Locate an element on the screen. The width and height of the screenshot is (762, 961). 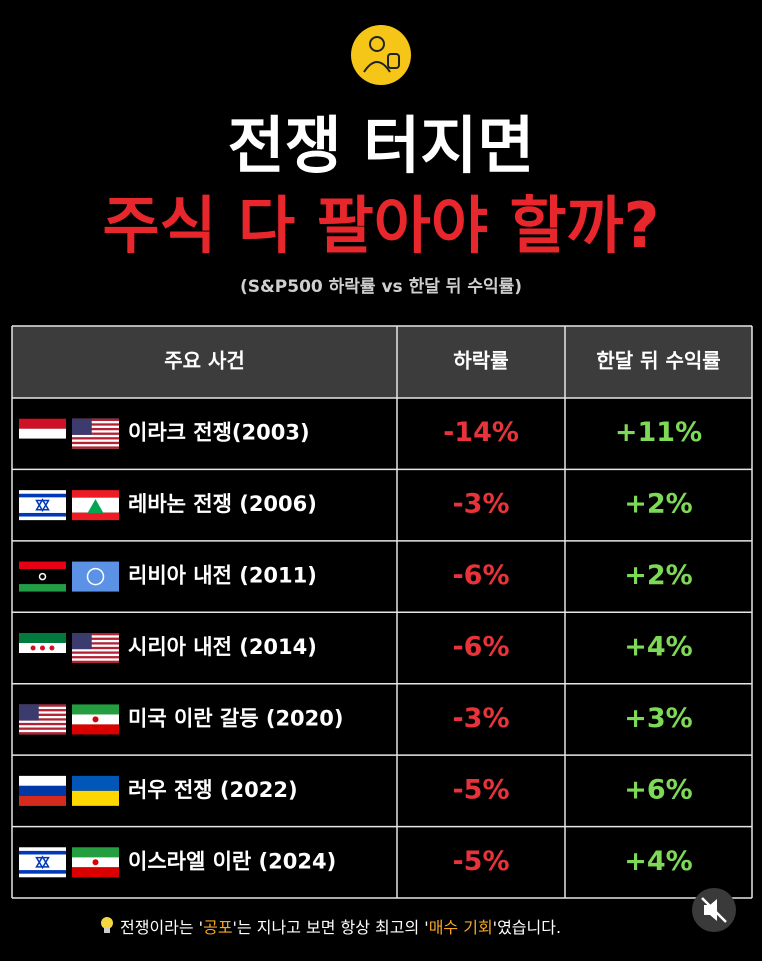
footer-text: '는 지나고 보면 항상 최고의 ' is located at coordinates (331, 927).